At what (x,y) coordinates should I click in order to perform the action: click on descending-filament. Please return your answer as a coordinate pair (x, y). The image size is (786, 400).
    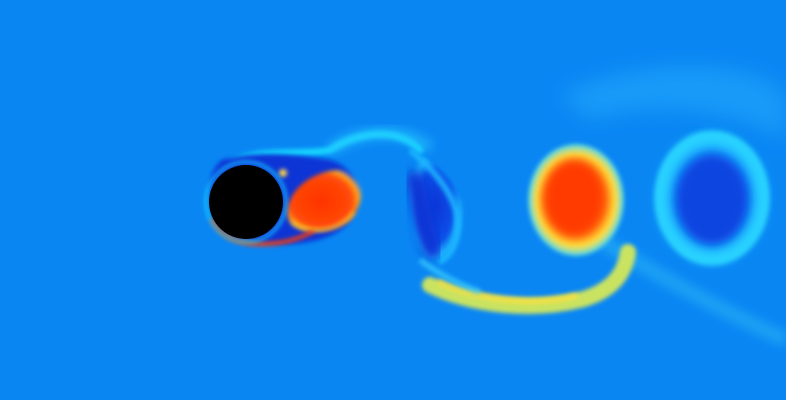
    Looking at the image, I should click on (449, 276).